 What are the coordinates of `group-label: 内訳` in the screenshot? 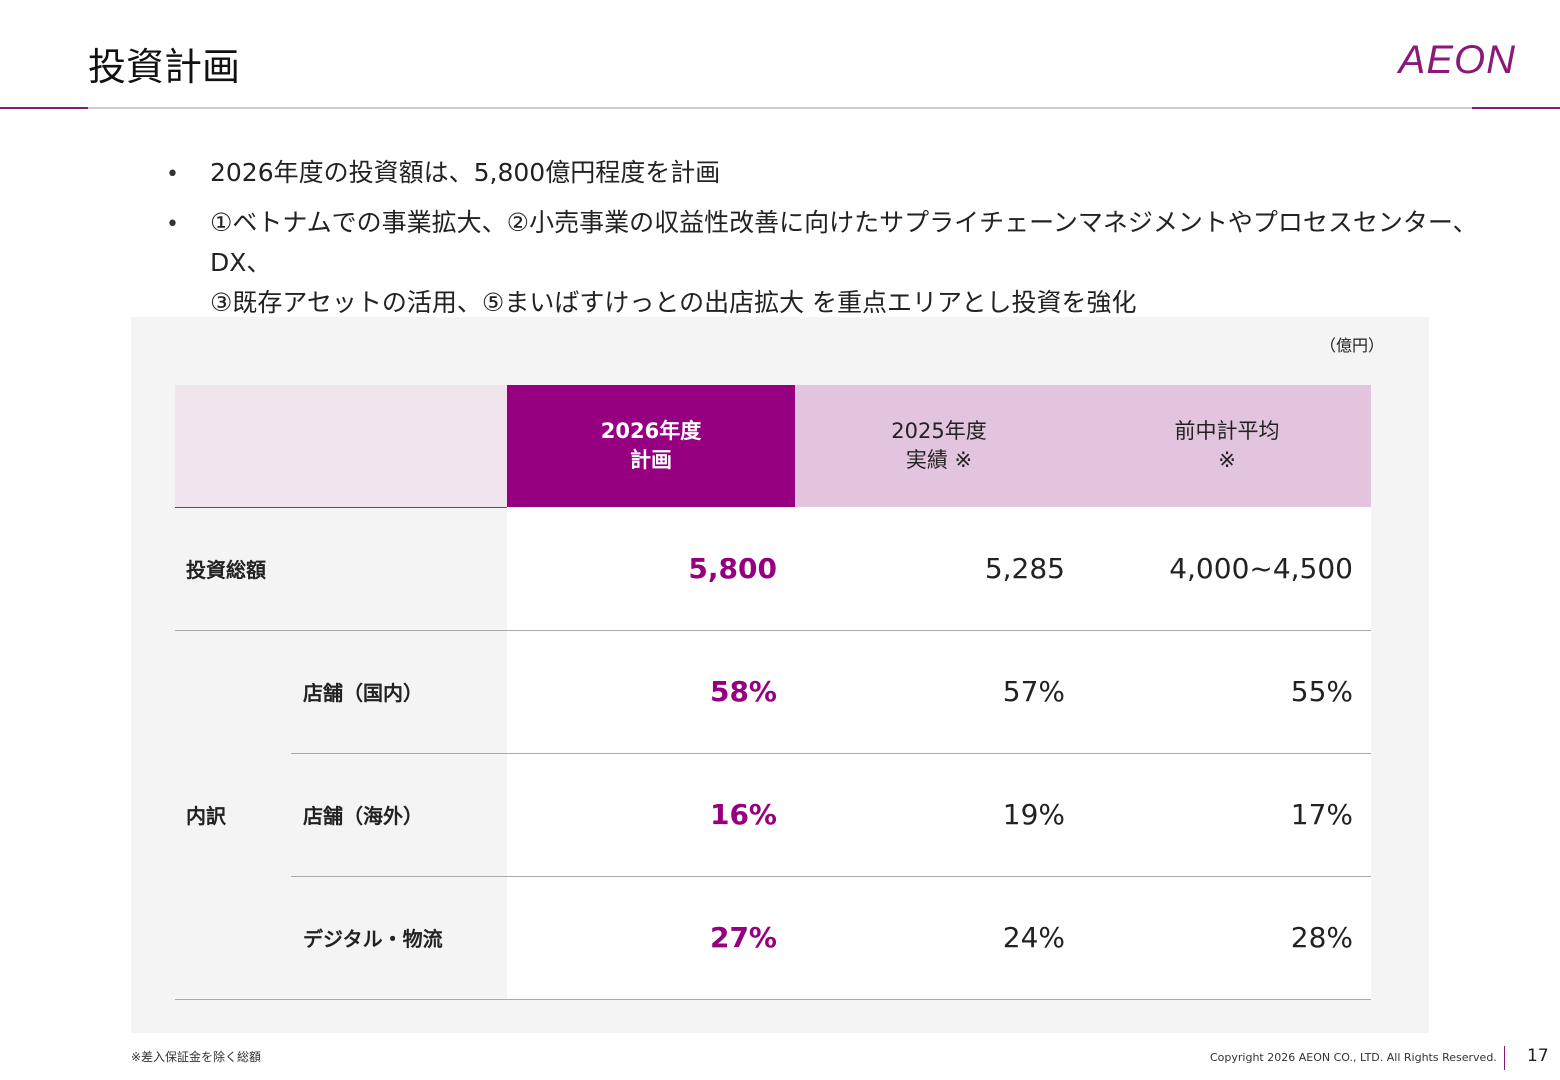 It's located at (206, 816).